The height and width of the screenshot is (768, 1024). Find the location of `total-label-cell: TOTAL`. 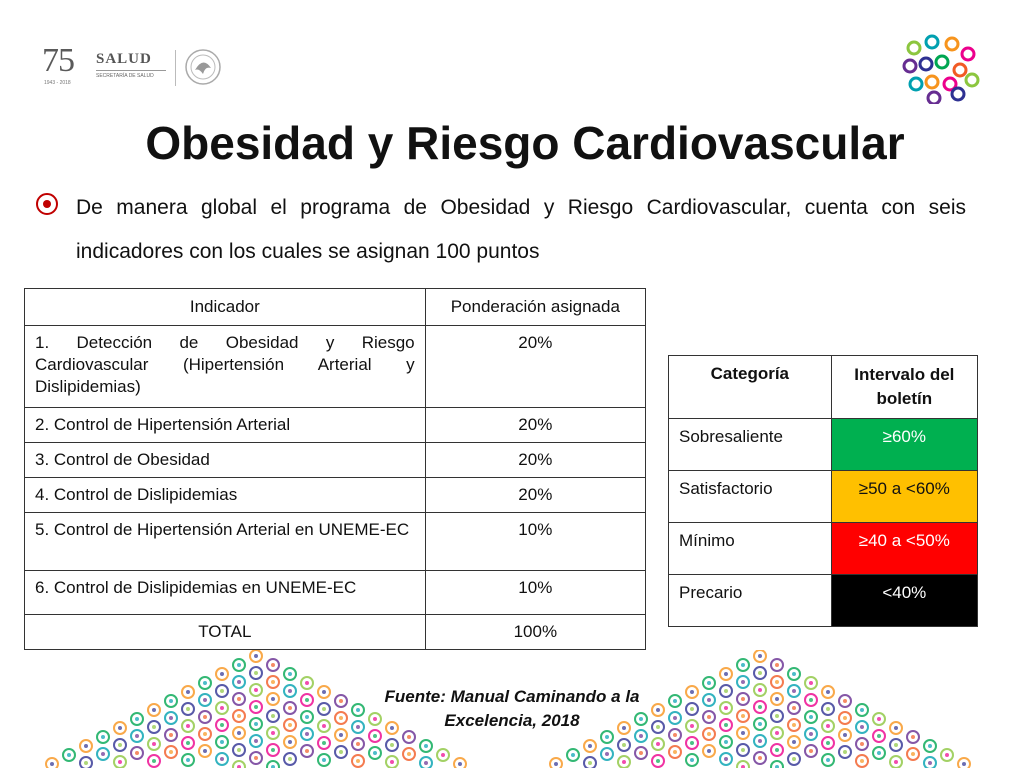

total-label-cell: TOTAL is located at coordinates (225, 632).